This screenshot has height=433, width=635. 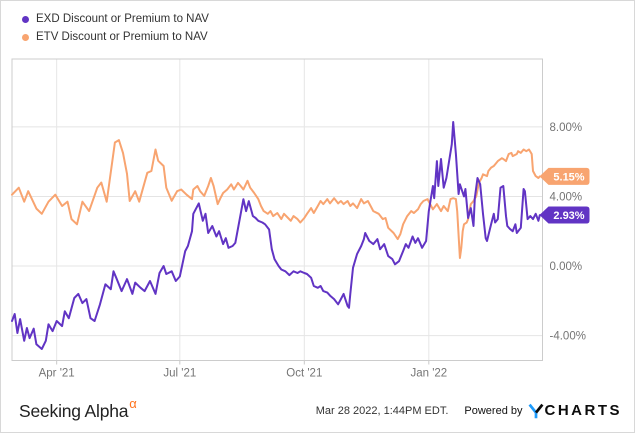 What do you see at coordinates (535, 410) in the screenshot?
I see `ycharts-y-icon` at bounding box center [535, 410].